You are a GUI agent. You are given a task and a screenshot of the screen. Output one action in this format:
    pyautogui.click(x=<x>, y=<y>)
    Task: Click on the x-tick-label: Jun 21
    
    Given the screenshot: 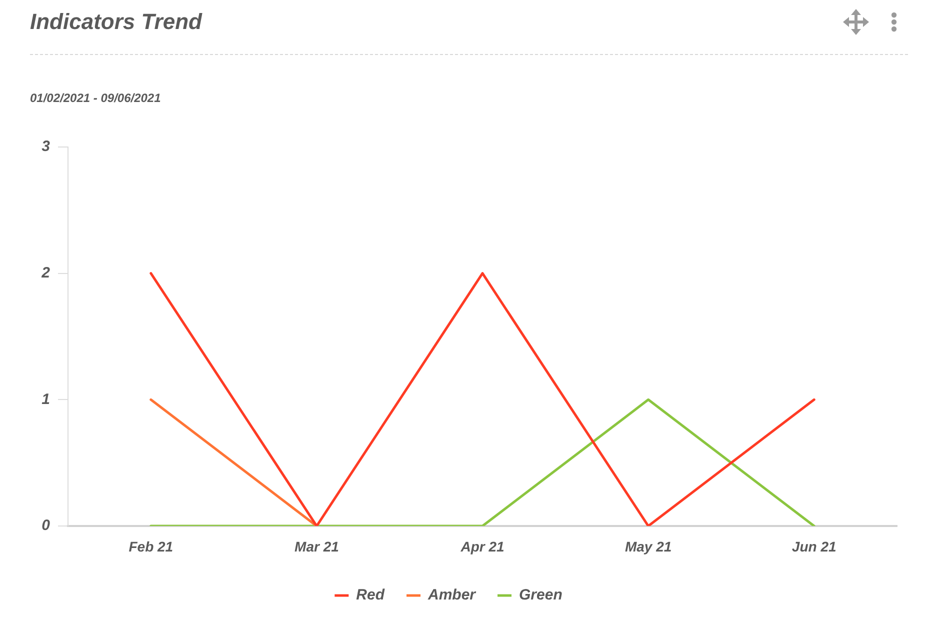 What is the action you would take?
    pyautogui.click(x=814, y=546)
    